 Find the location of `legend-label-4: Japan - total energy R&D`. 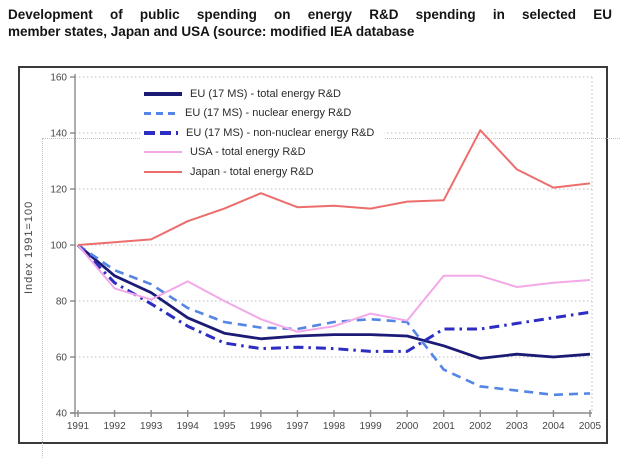

legend-label-4: Japan - total energy R&D is located at coordinates (252, 171).